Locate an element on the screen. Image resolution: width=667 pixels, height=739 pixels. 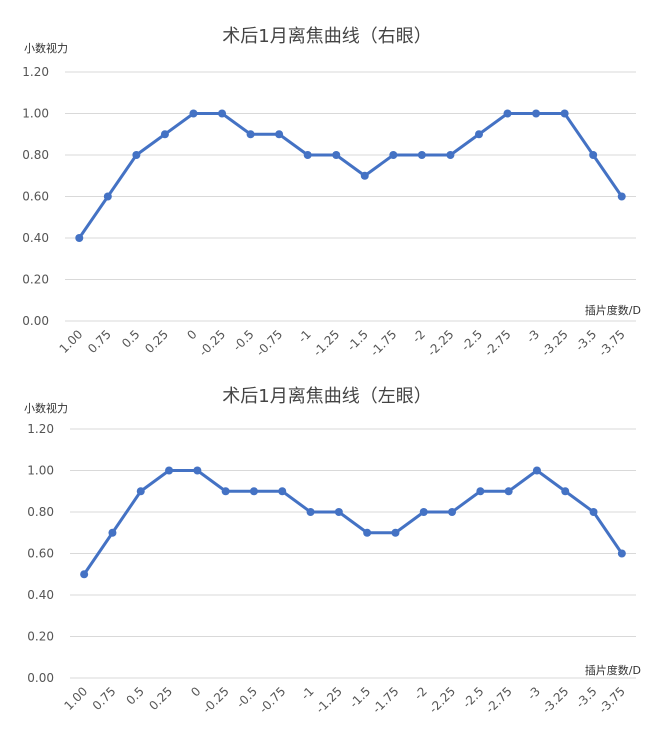
chart-title: 术后1月离焦曲线（左眼） is located at coordinates (326, 396).